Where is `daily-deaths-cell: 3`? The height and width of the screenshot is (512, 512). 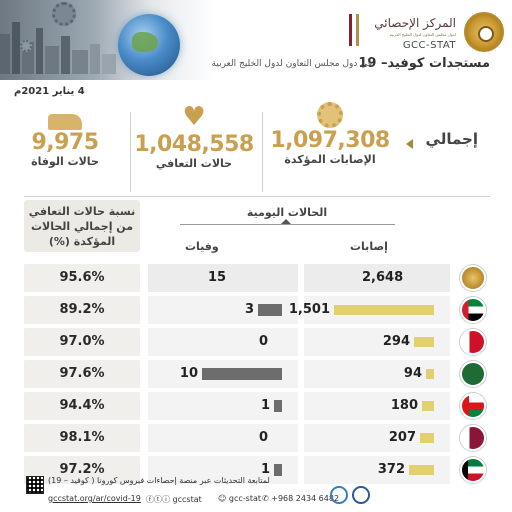
daily-deaths-cell: 3 is located at coordinates (223, 310).